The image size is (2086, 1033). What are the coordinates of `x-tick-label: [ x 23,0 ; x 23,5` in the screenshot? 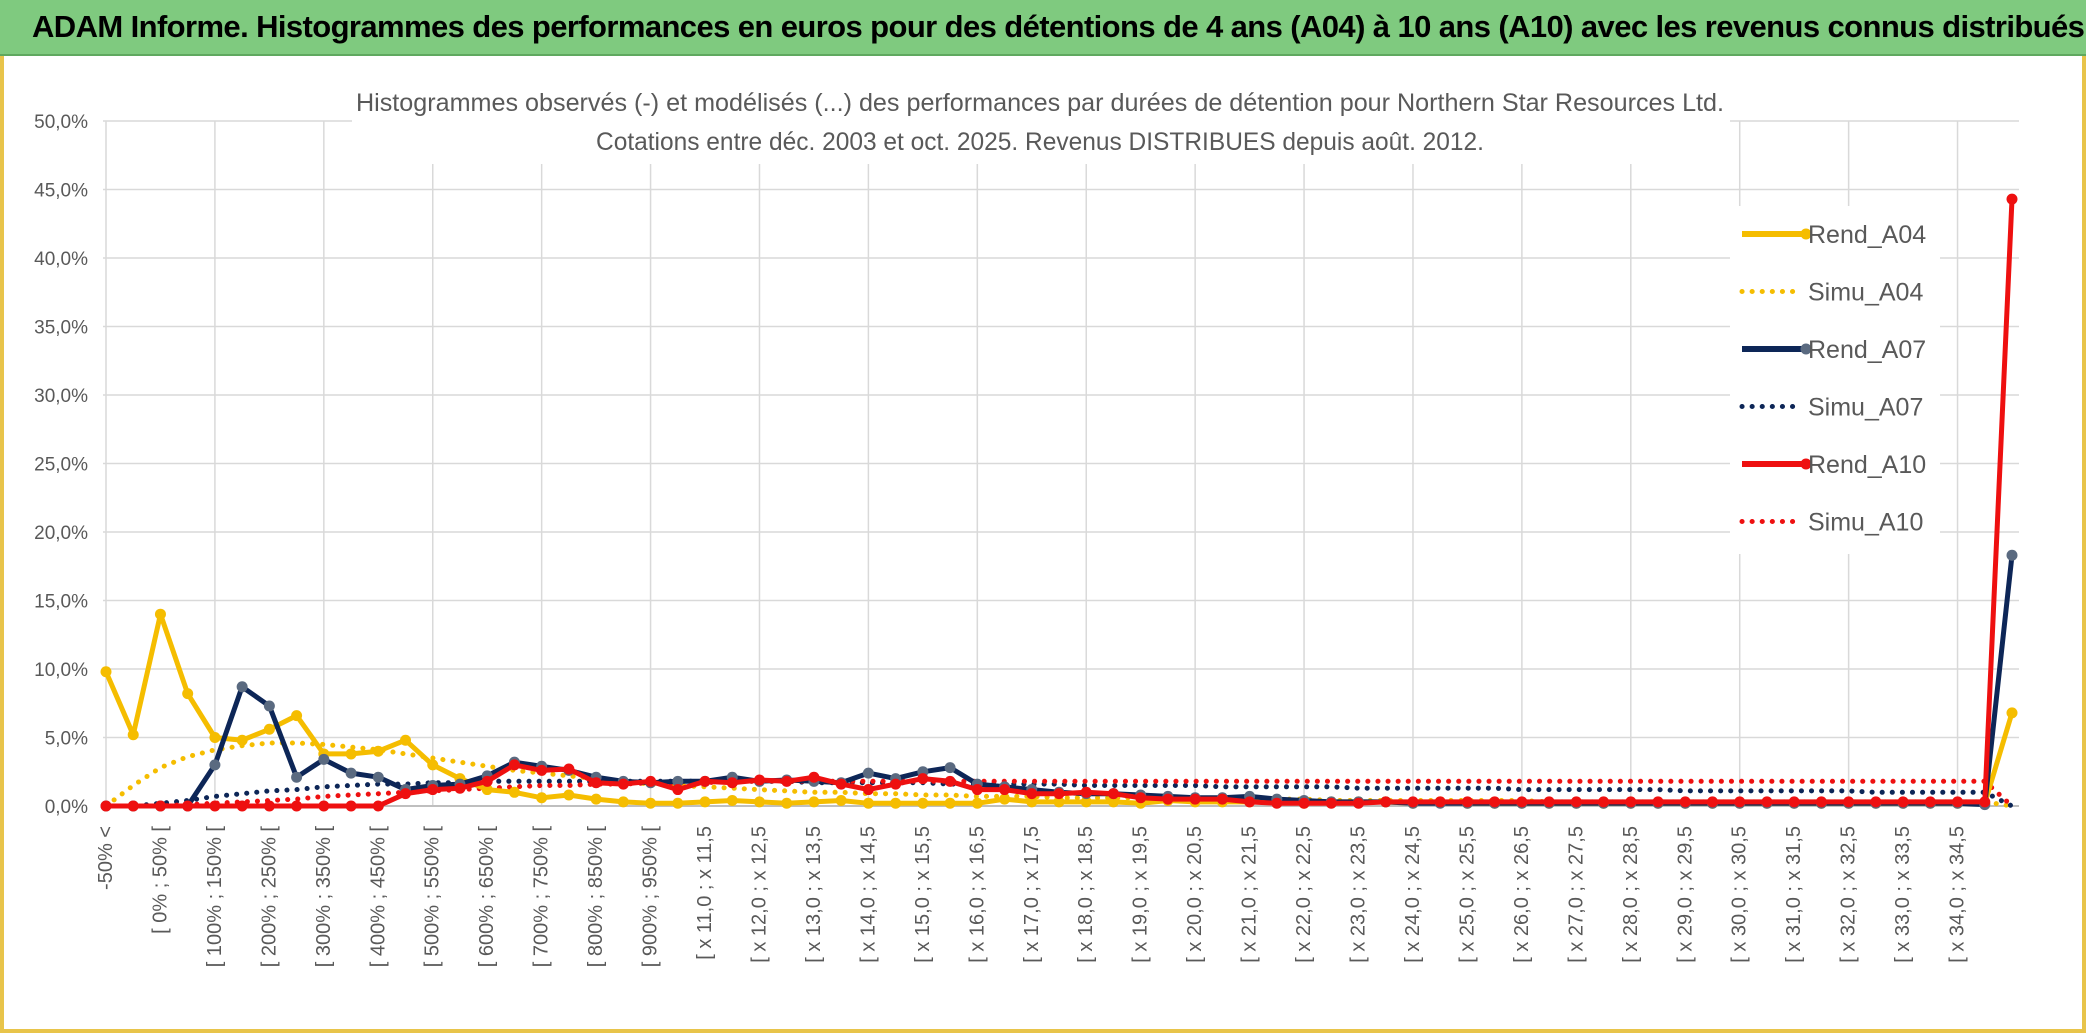 It's located at (1359, 894).